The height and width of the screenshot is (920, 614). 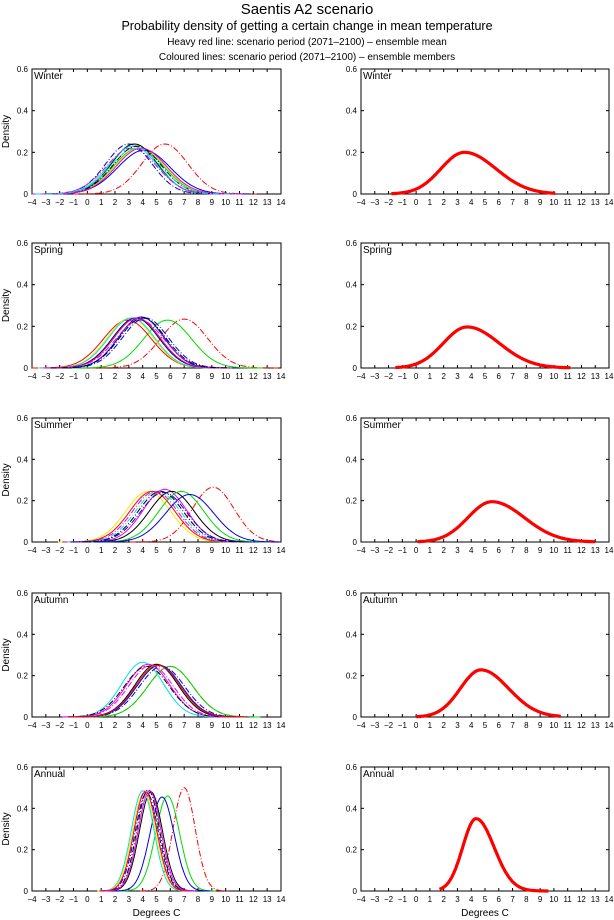 What do you see at coordinates (485, 131) in the screenshot?
I see `plot-frame-ensemble-mean-winter` at bounding box center [485, 131].